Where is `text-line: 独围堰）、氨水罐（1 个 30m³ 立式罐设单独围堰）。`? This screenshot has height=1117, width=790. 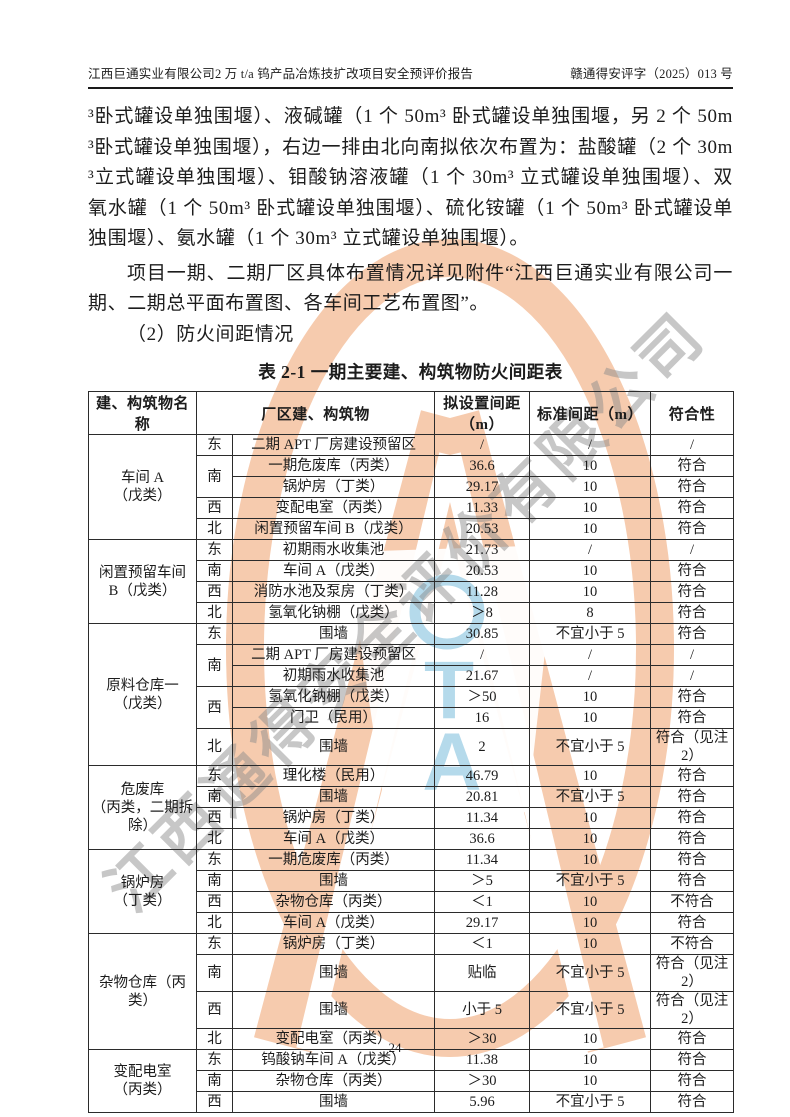 text-line: 独围堰）、氨水罐（1 个 30m³ 立式罐设单独围堰）。 is located at coordinates (309, 238).